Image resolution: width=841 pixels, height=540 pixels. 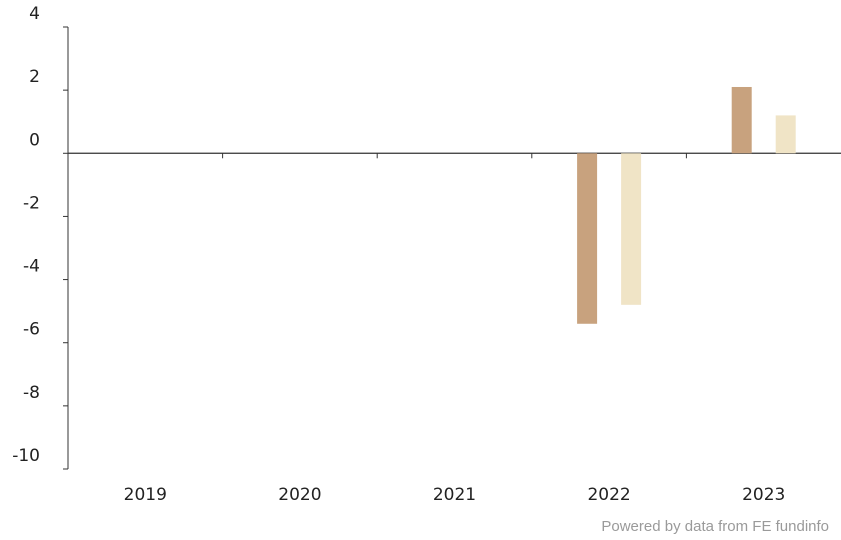 What do you see at coordinates (785, 134) in the screenshot?
I see `bar-series-2-2023` at bounding box center [785, 134].